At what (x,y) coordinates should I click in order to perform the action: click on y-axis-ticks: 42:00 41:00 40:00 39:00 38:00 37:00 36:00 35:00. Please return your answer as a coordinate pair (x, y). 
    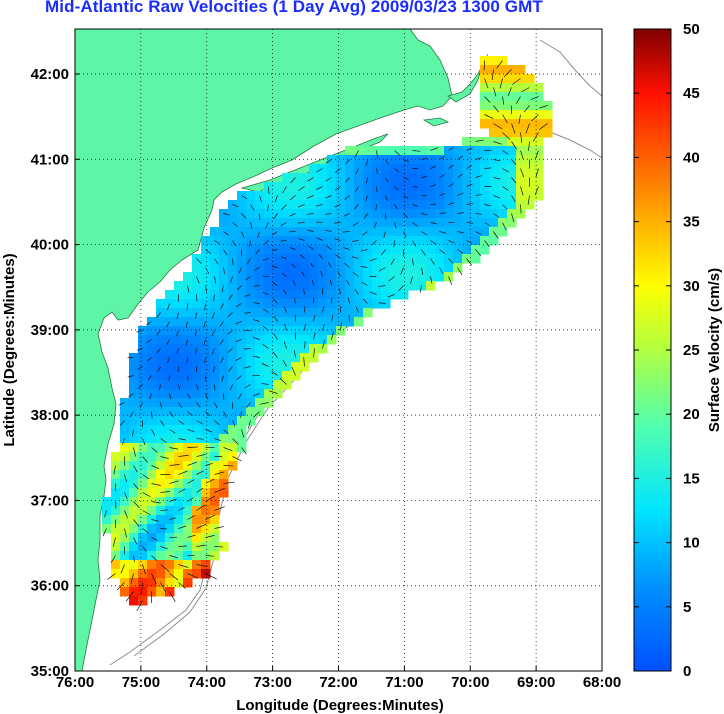
    Looking at the image, I should click on (55, 373).